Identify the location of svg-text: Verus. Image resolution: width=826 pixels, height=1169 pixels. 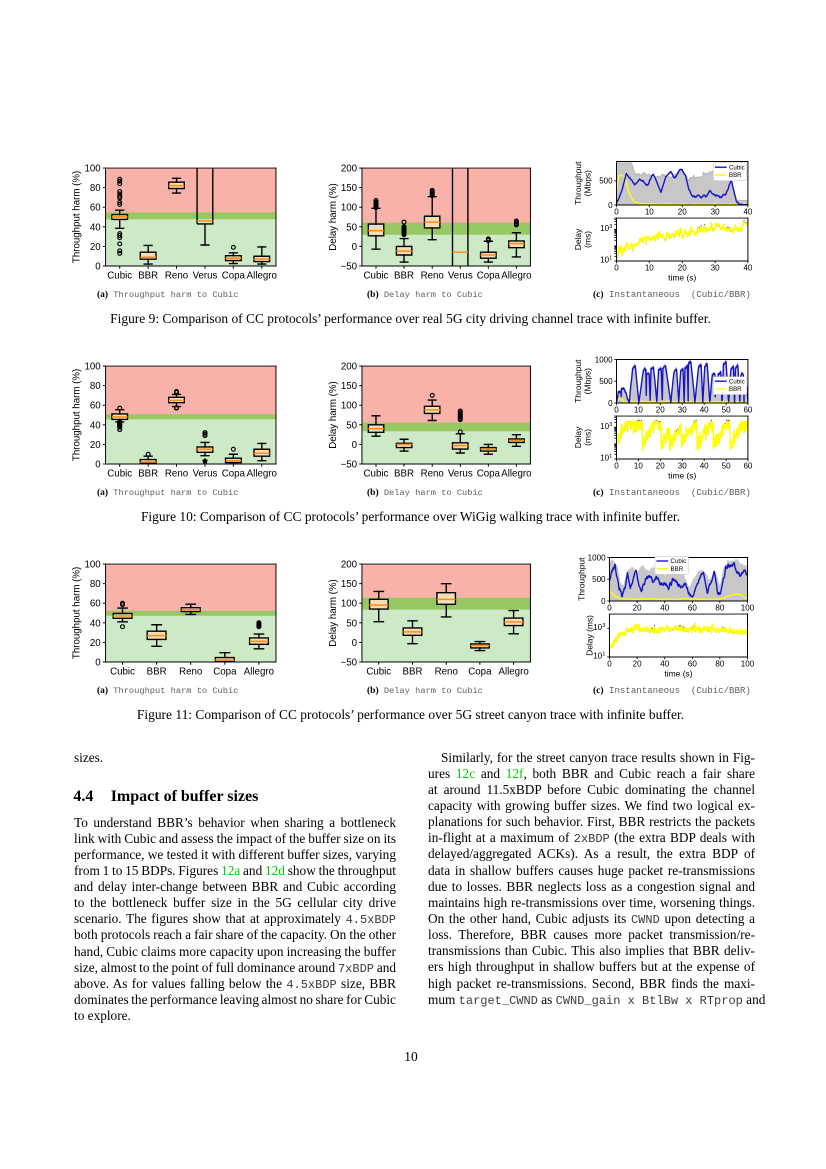
(205, 473).